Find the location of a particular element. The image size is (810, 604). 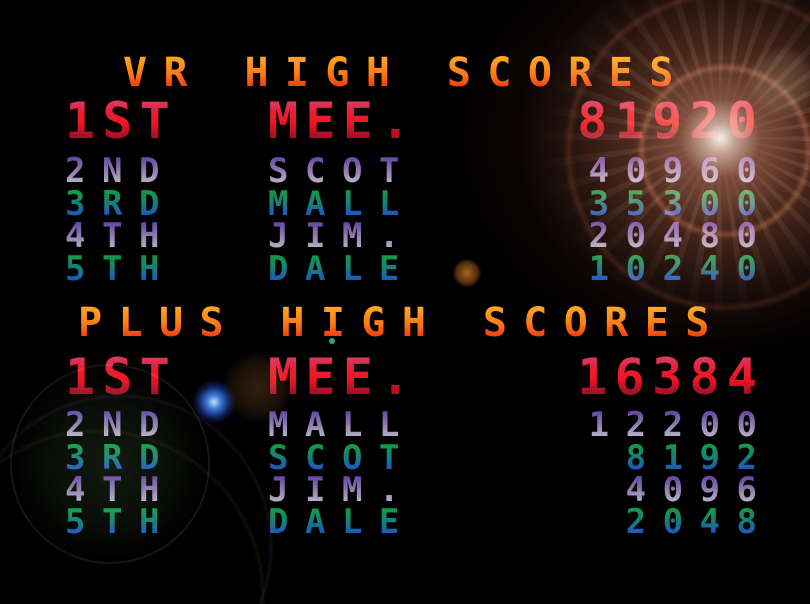

score-cell: 4096 is located at coordinates (699, 490).